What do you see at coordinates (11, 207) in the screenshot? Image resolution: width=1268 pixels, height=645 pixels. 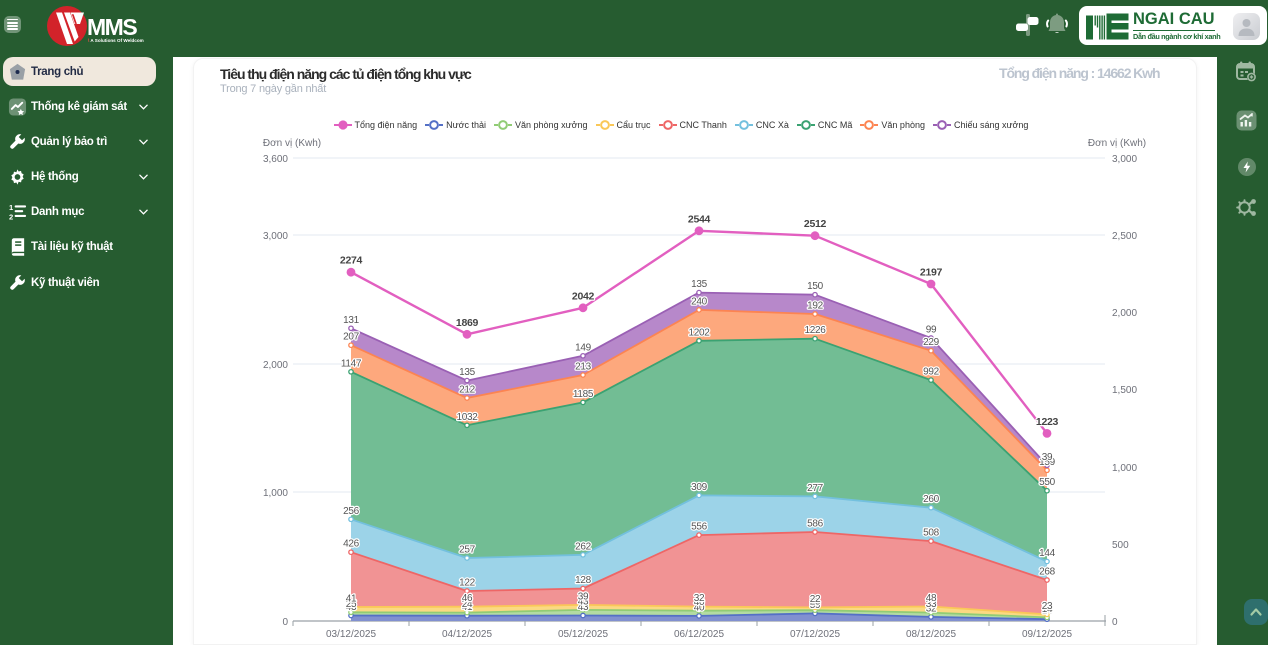 I see `svg-text: 1` at bounding box center [11, 207].